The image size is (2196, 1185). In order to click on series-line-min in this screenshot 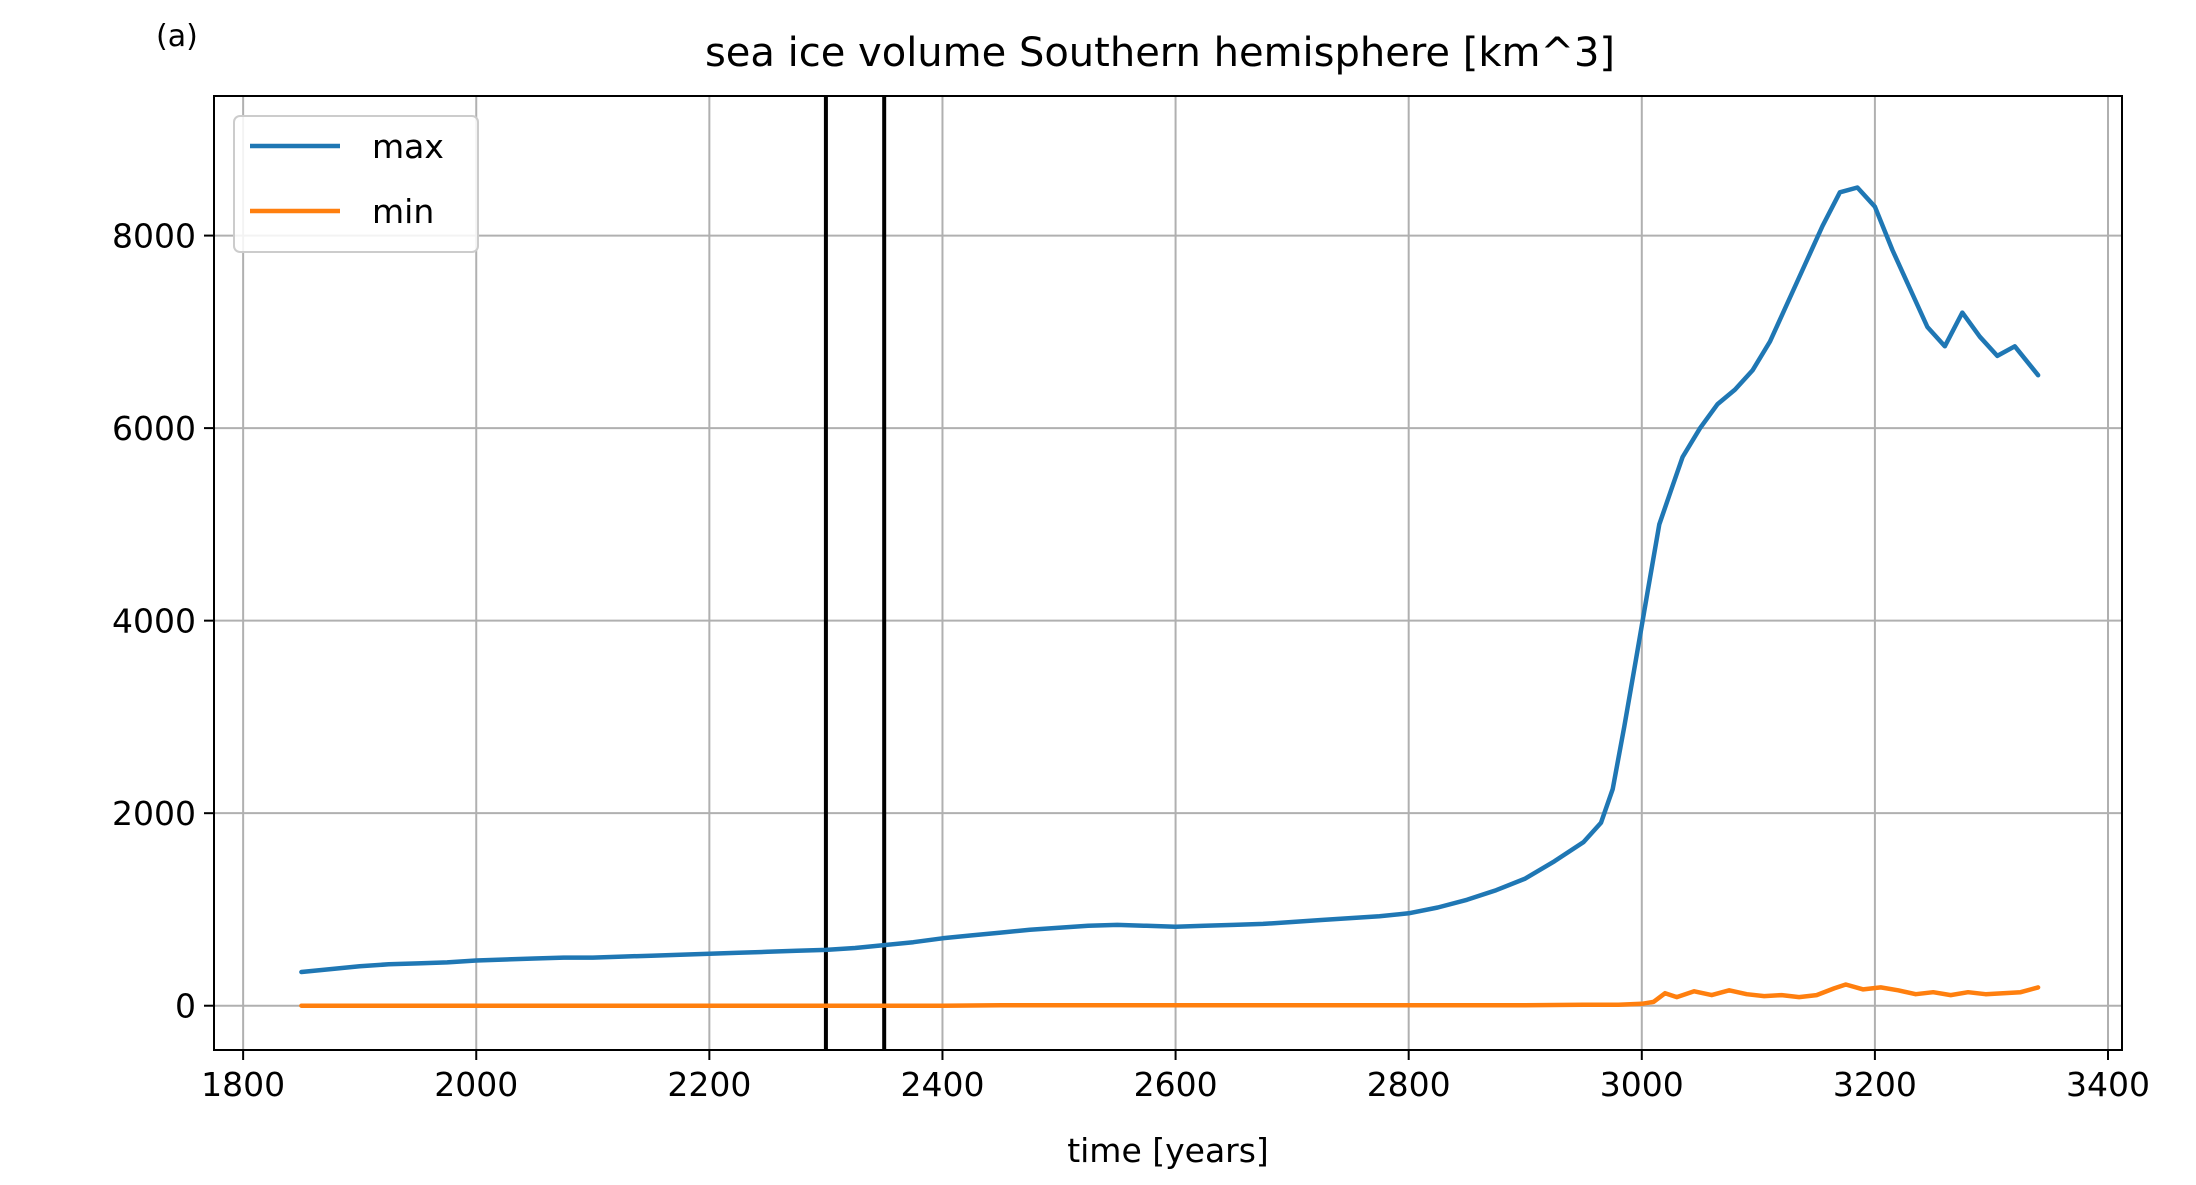, I will do `click(1170, 995)`.